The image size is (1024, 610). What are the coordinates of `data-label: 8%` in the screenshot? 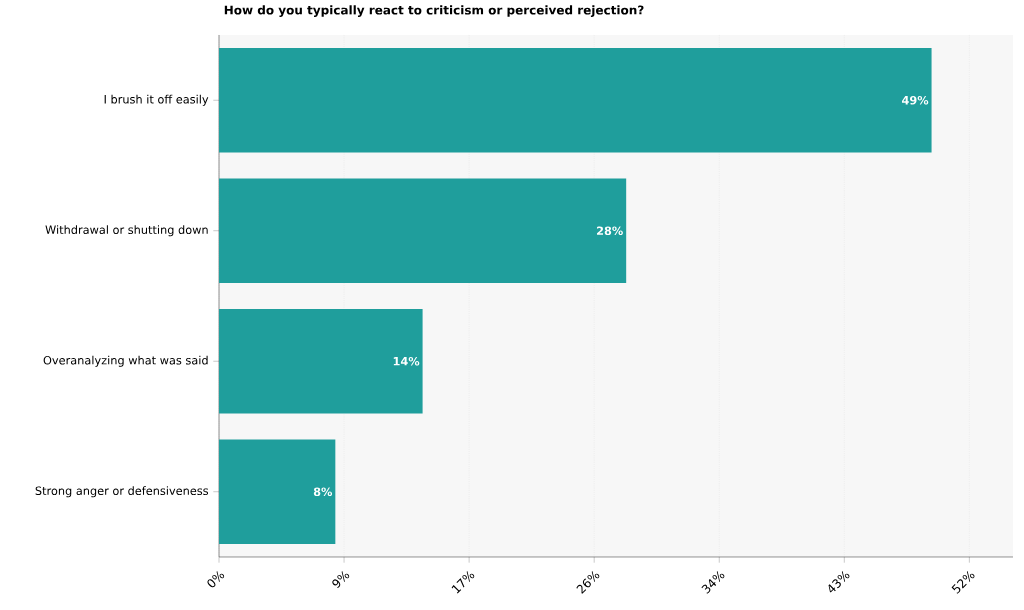 It's located at (323, 492).